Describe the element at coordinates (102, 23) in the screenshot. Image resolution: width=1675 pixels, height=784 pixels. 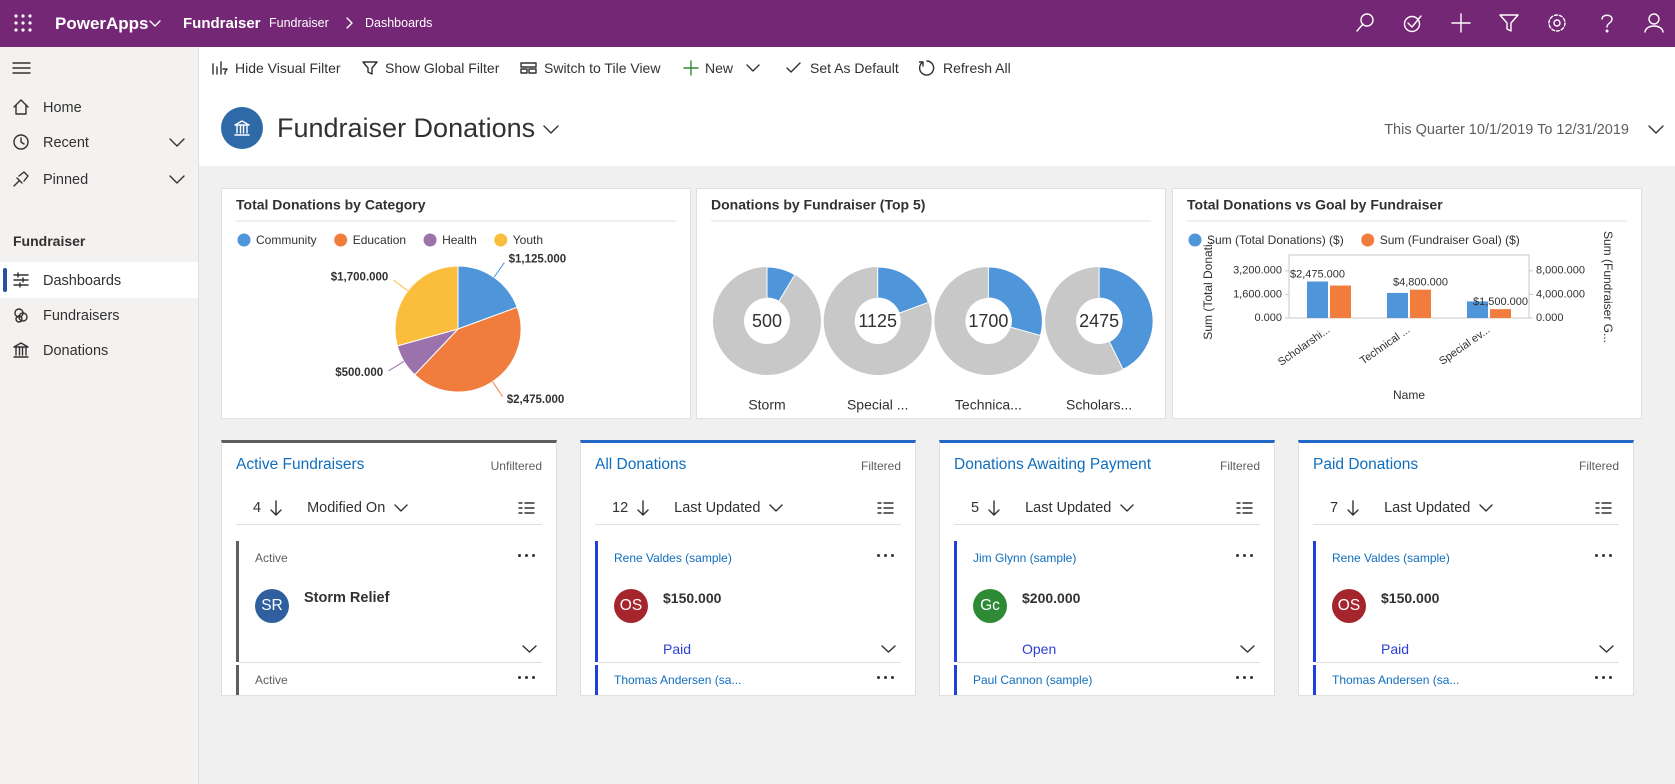
I see `app-name: PowerApps` at that location.